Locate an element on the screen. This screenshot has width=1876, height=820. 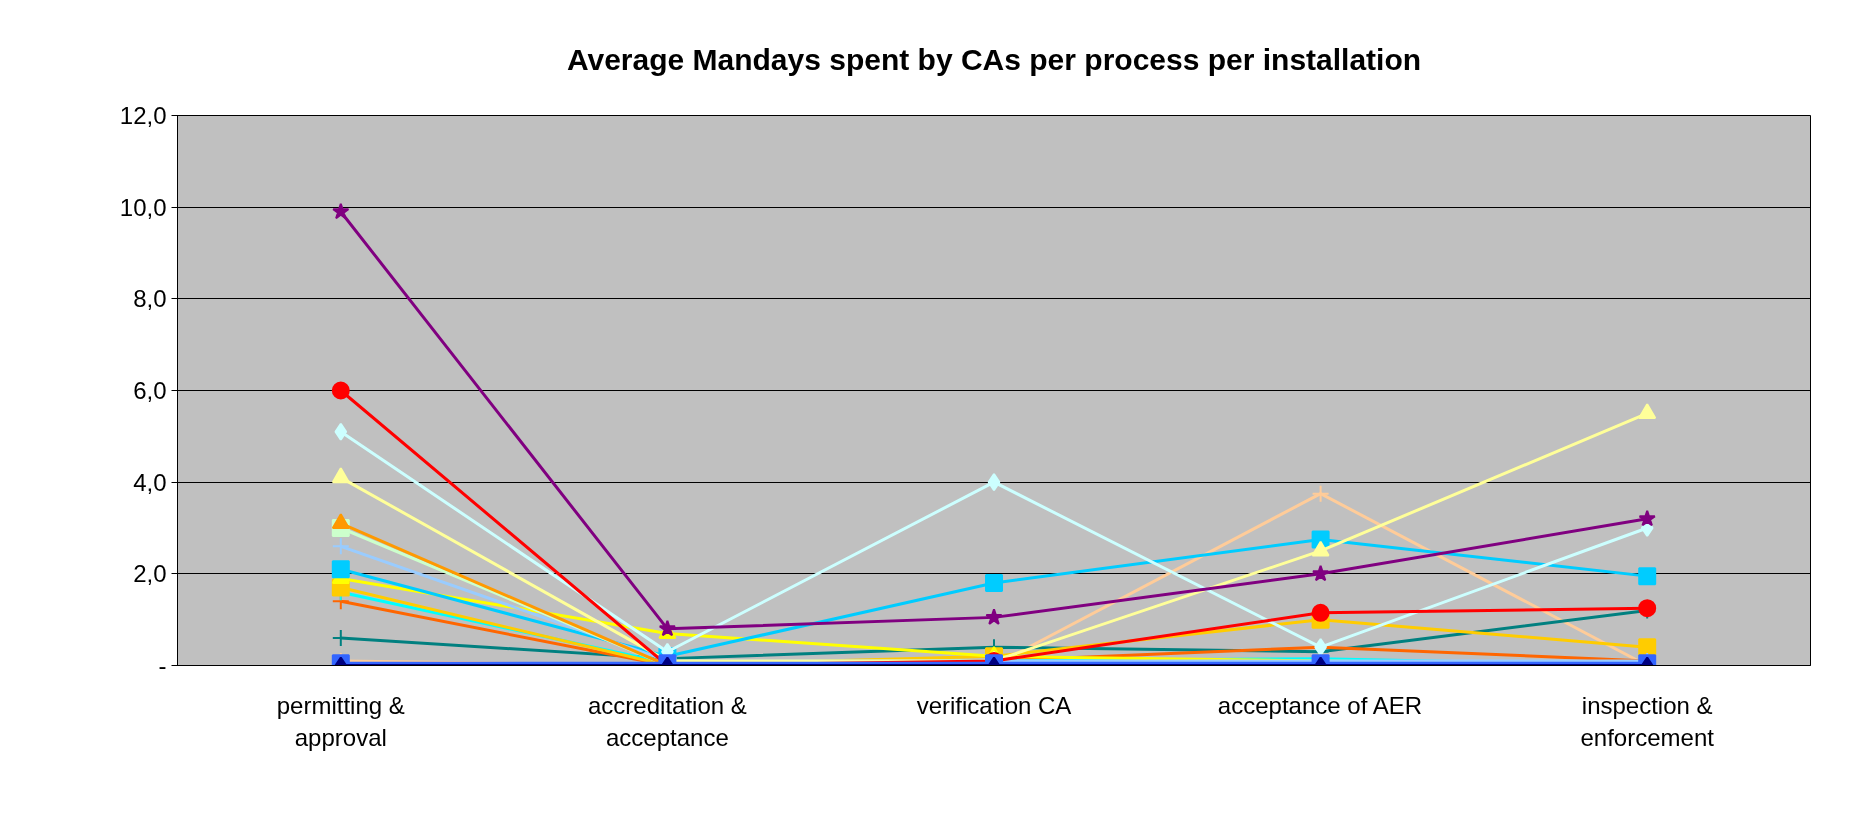
y-tick-label: 6,0 is located at coordinates (150, 390).